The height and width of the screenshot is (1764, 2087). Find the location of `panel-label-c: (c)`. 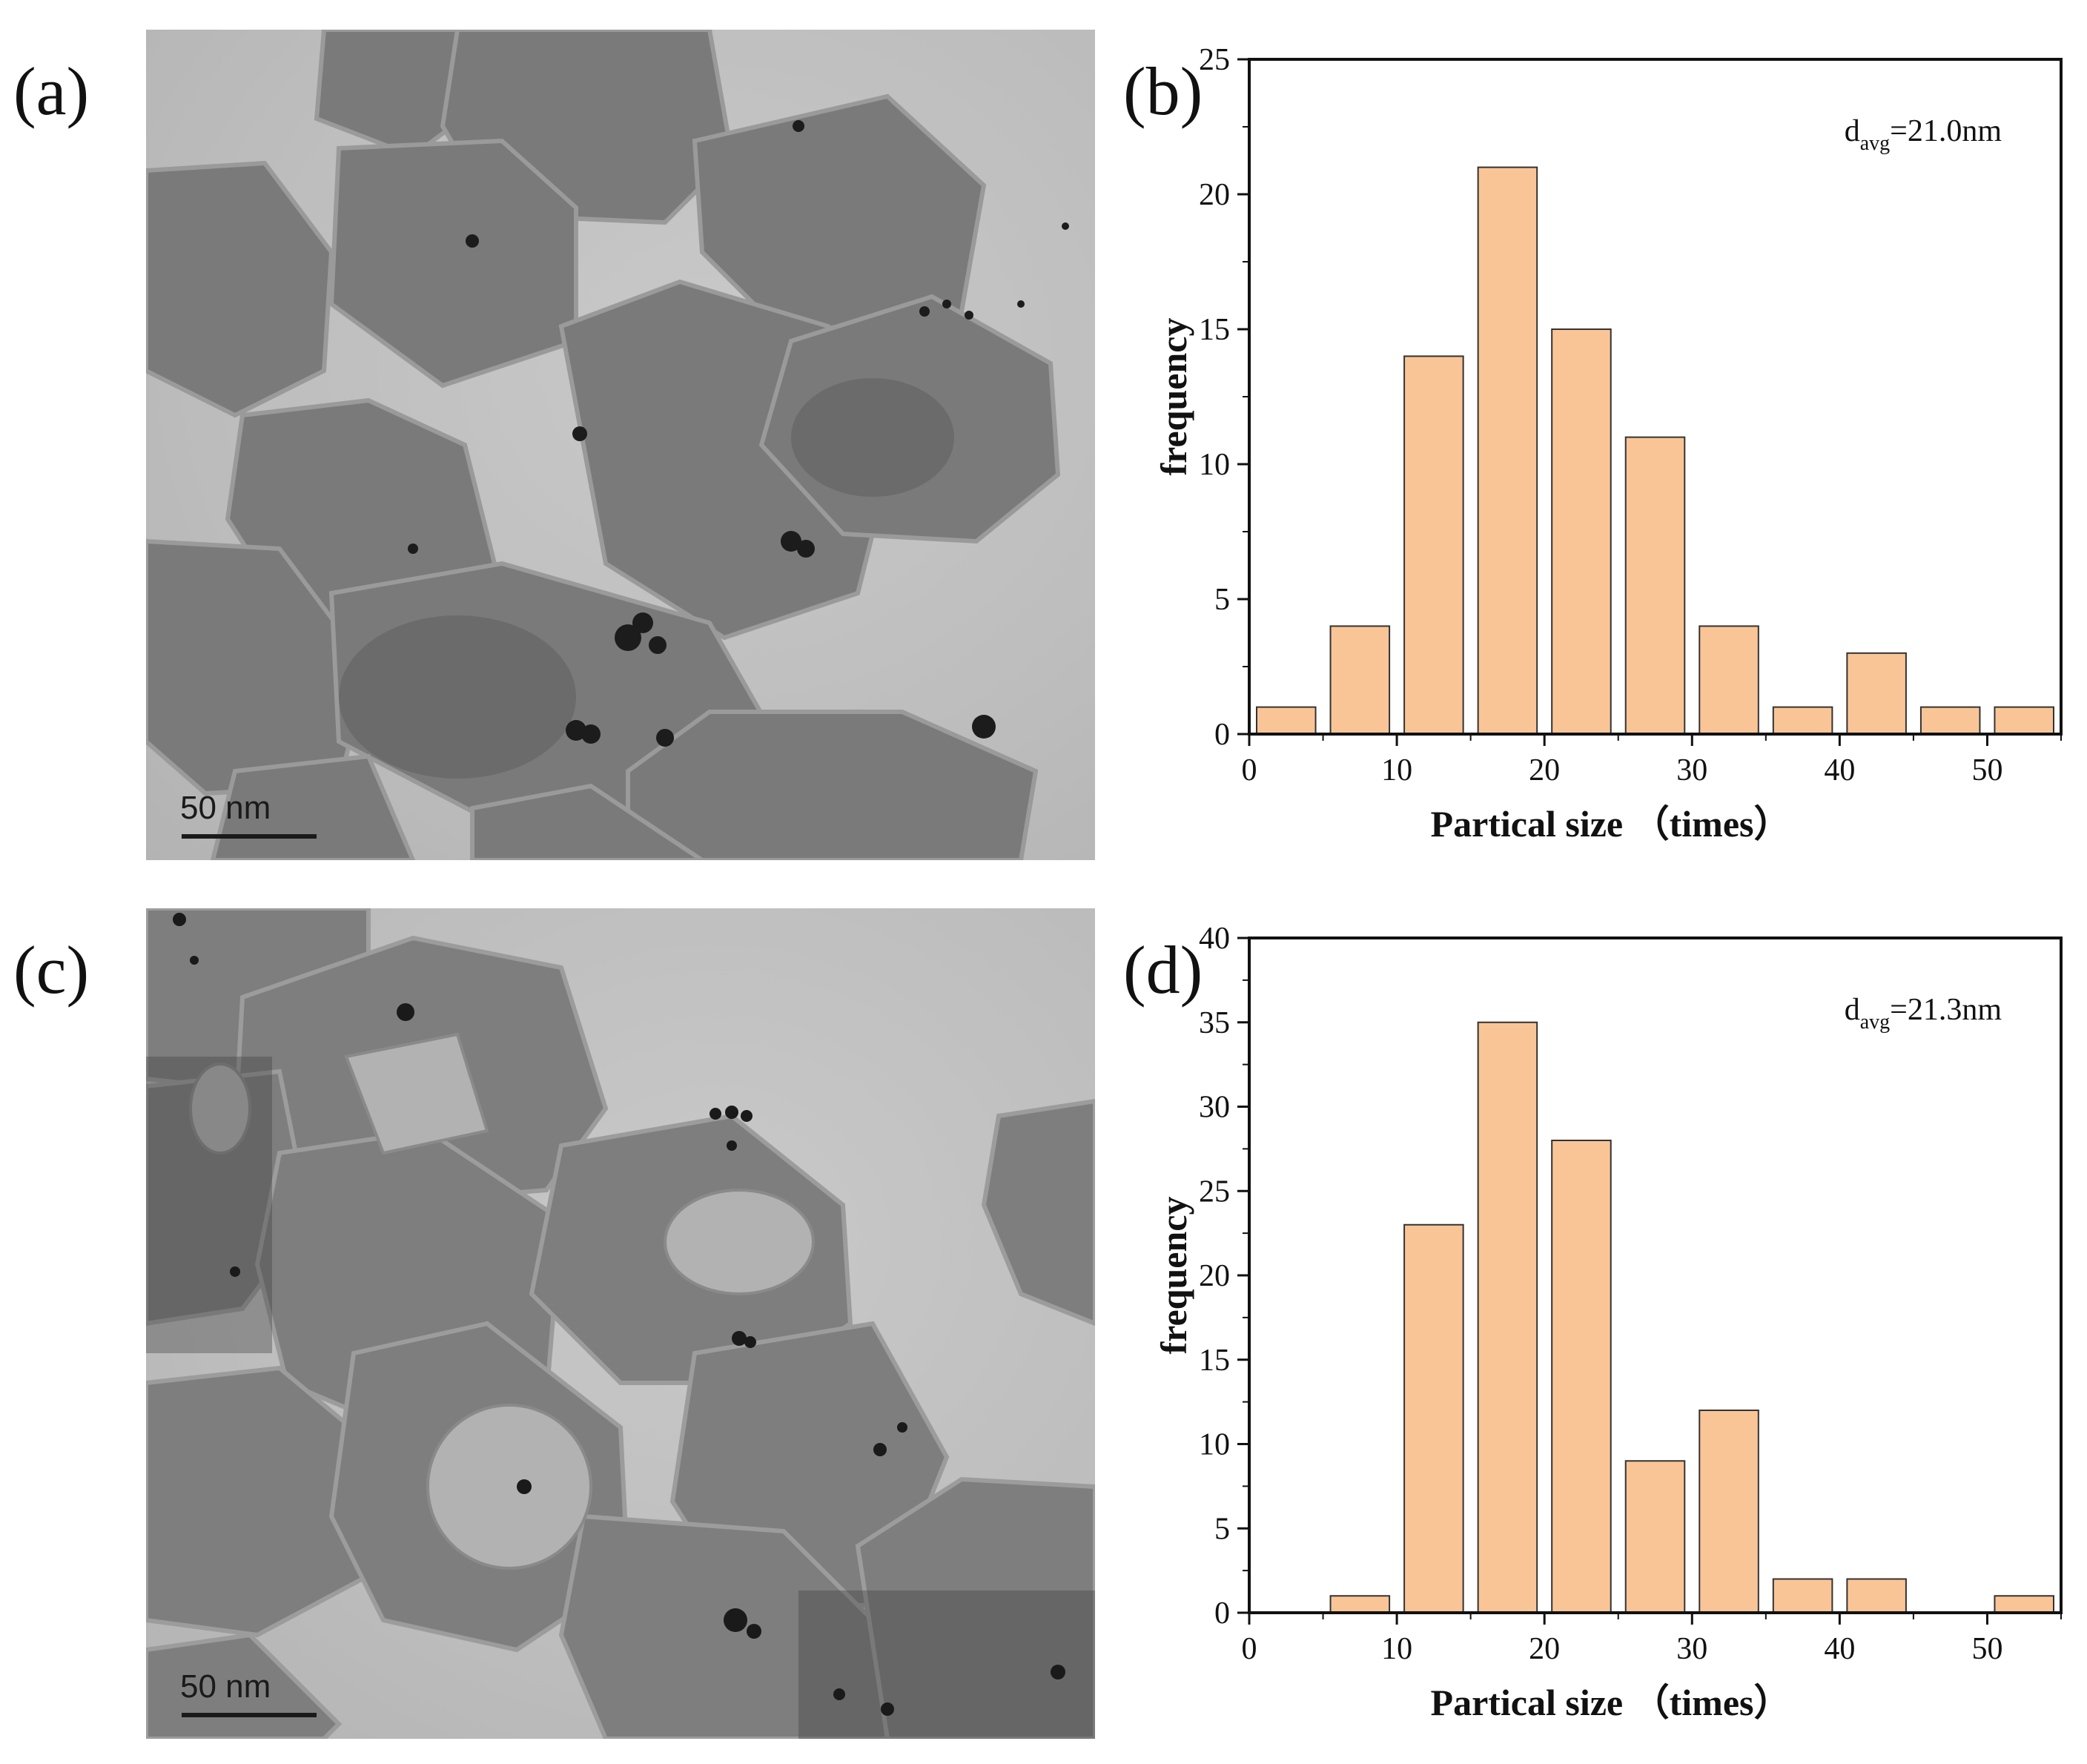

panel-label-c: (c) is located at coordinates (51, 970).